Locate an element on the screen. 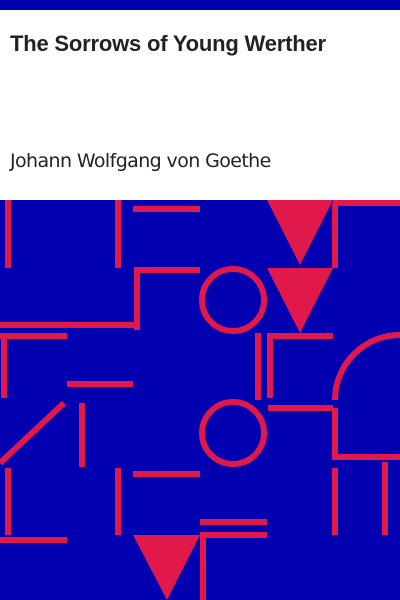 The image size is (400, 600). art-line is located at coordinates (33, 433).